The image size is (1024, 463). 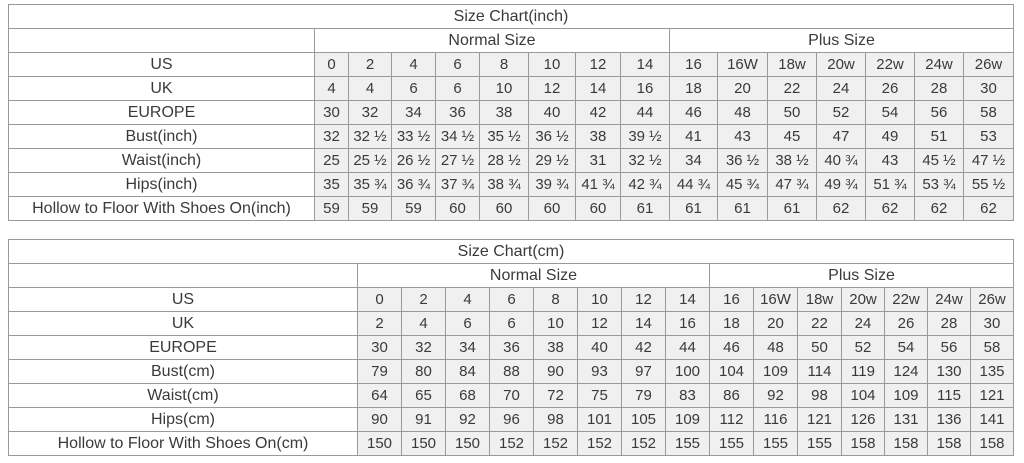 What do you see at coordinates (183, 371) in the screenshot?
I see `row-label: Bust(cm)` at bounding box center [183, 371].